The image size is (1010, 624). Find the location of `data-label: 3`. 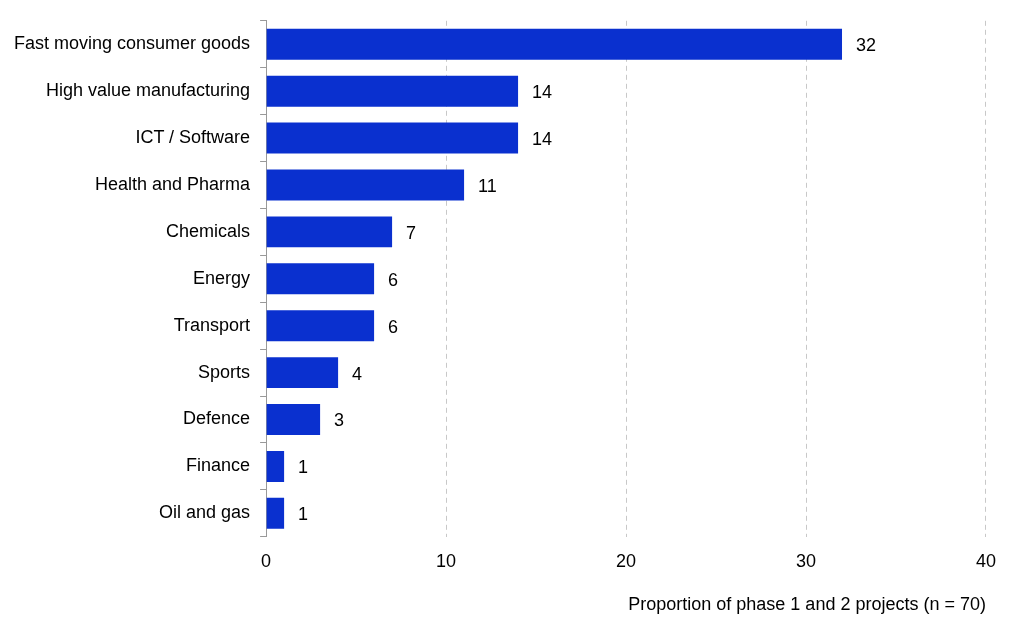

data-label: 3 is located at coordinates (339, 420).